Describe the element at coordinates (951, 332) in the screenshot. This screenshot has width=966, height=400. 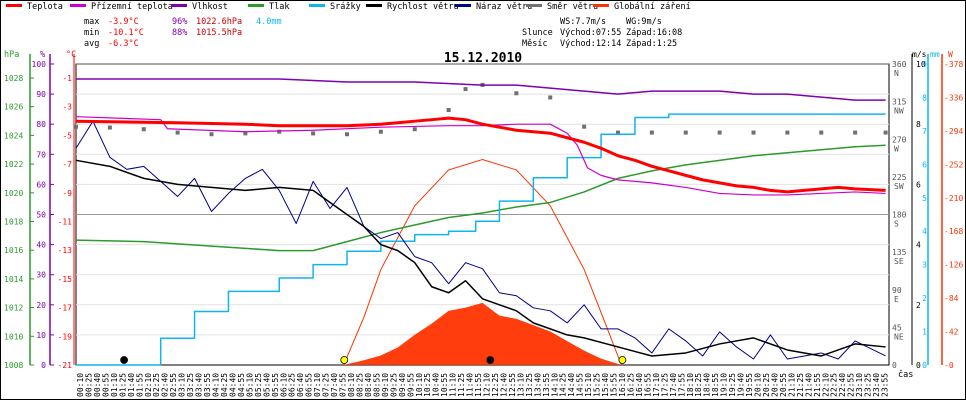
I see `radiation-tick-label: -42` at that location.